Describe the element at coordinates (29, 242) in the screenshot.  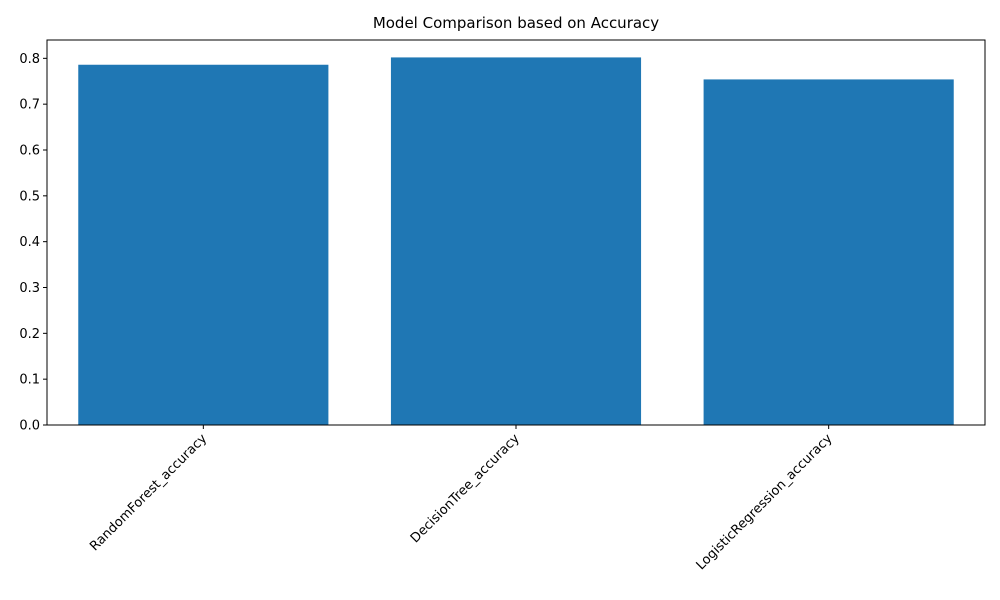
I see `y-tick-label: 0.4` at that location.